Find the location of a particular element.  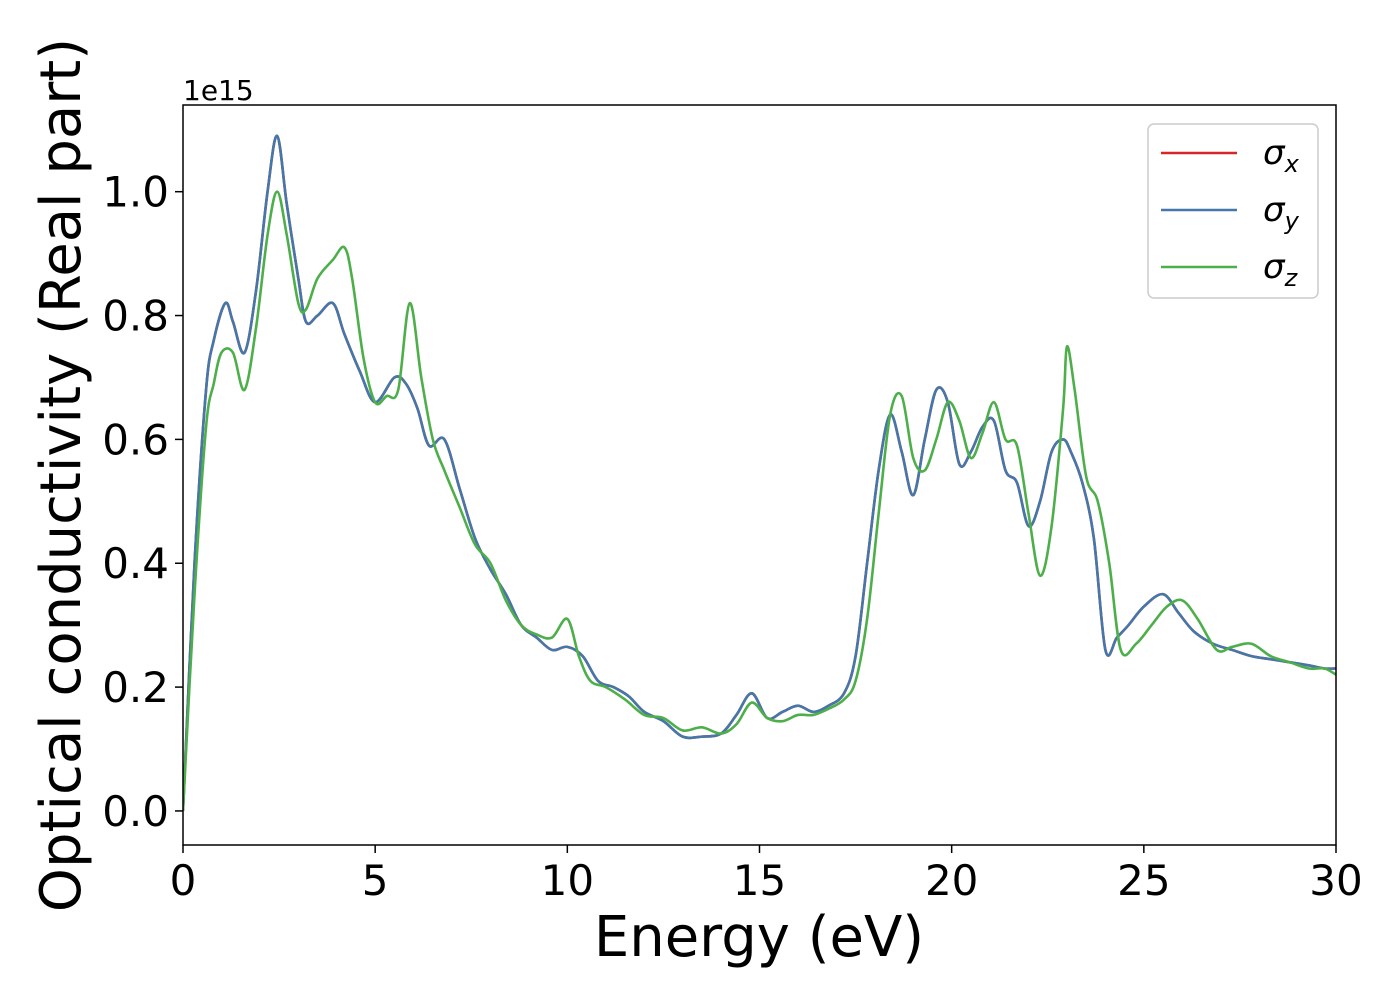

x-tick-label: 0 is located at coordinates (183, 880).